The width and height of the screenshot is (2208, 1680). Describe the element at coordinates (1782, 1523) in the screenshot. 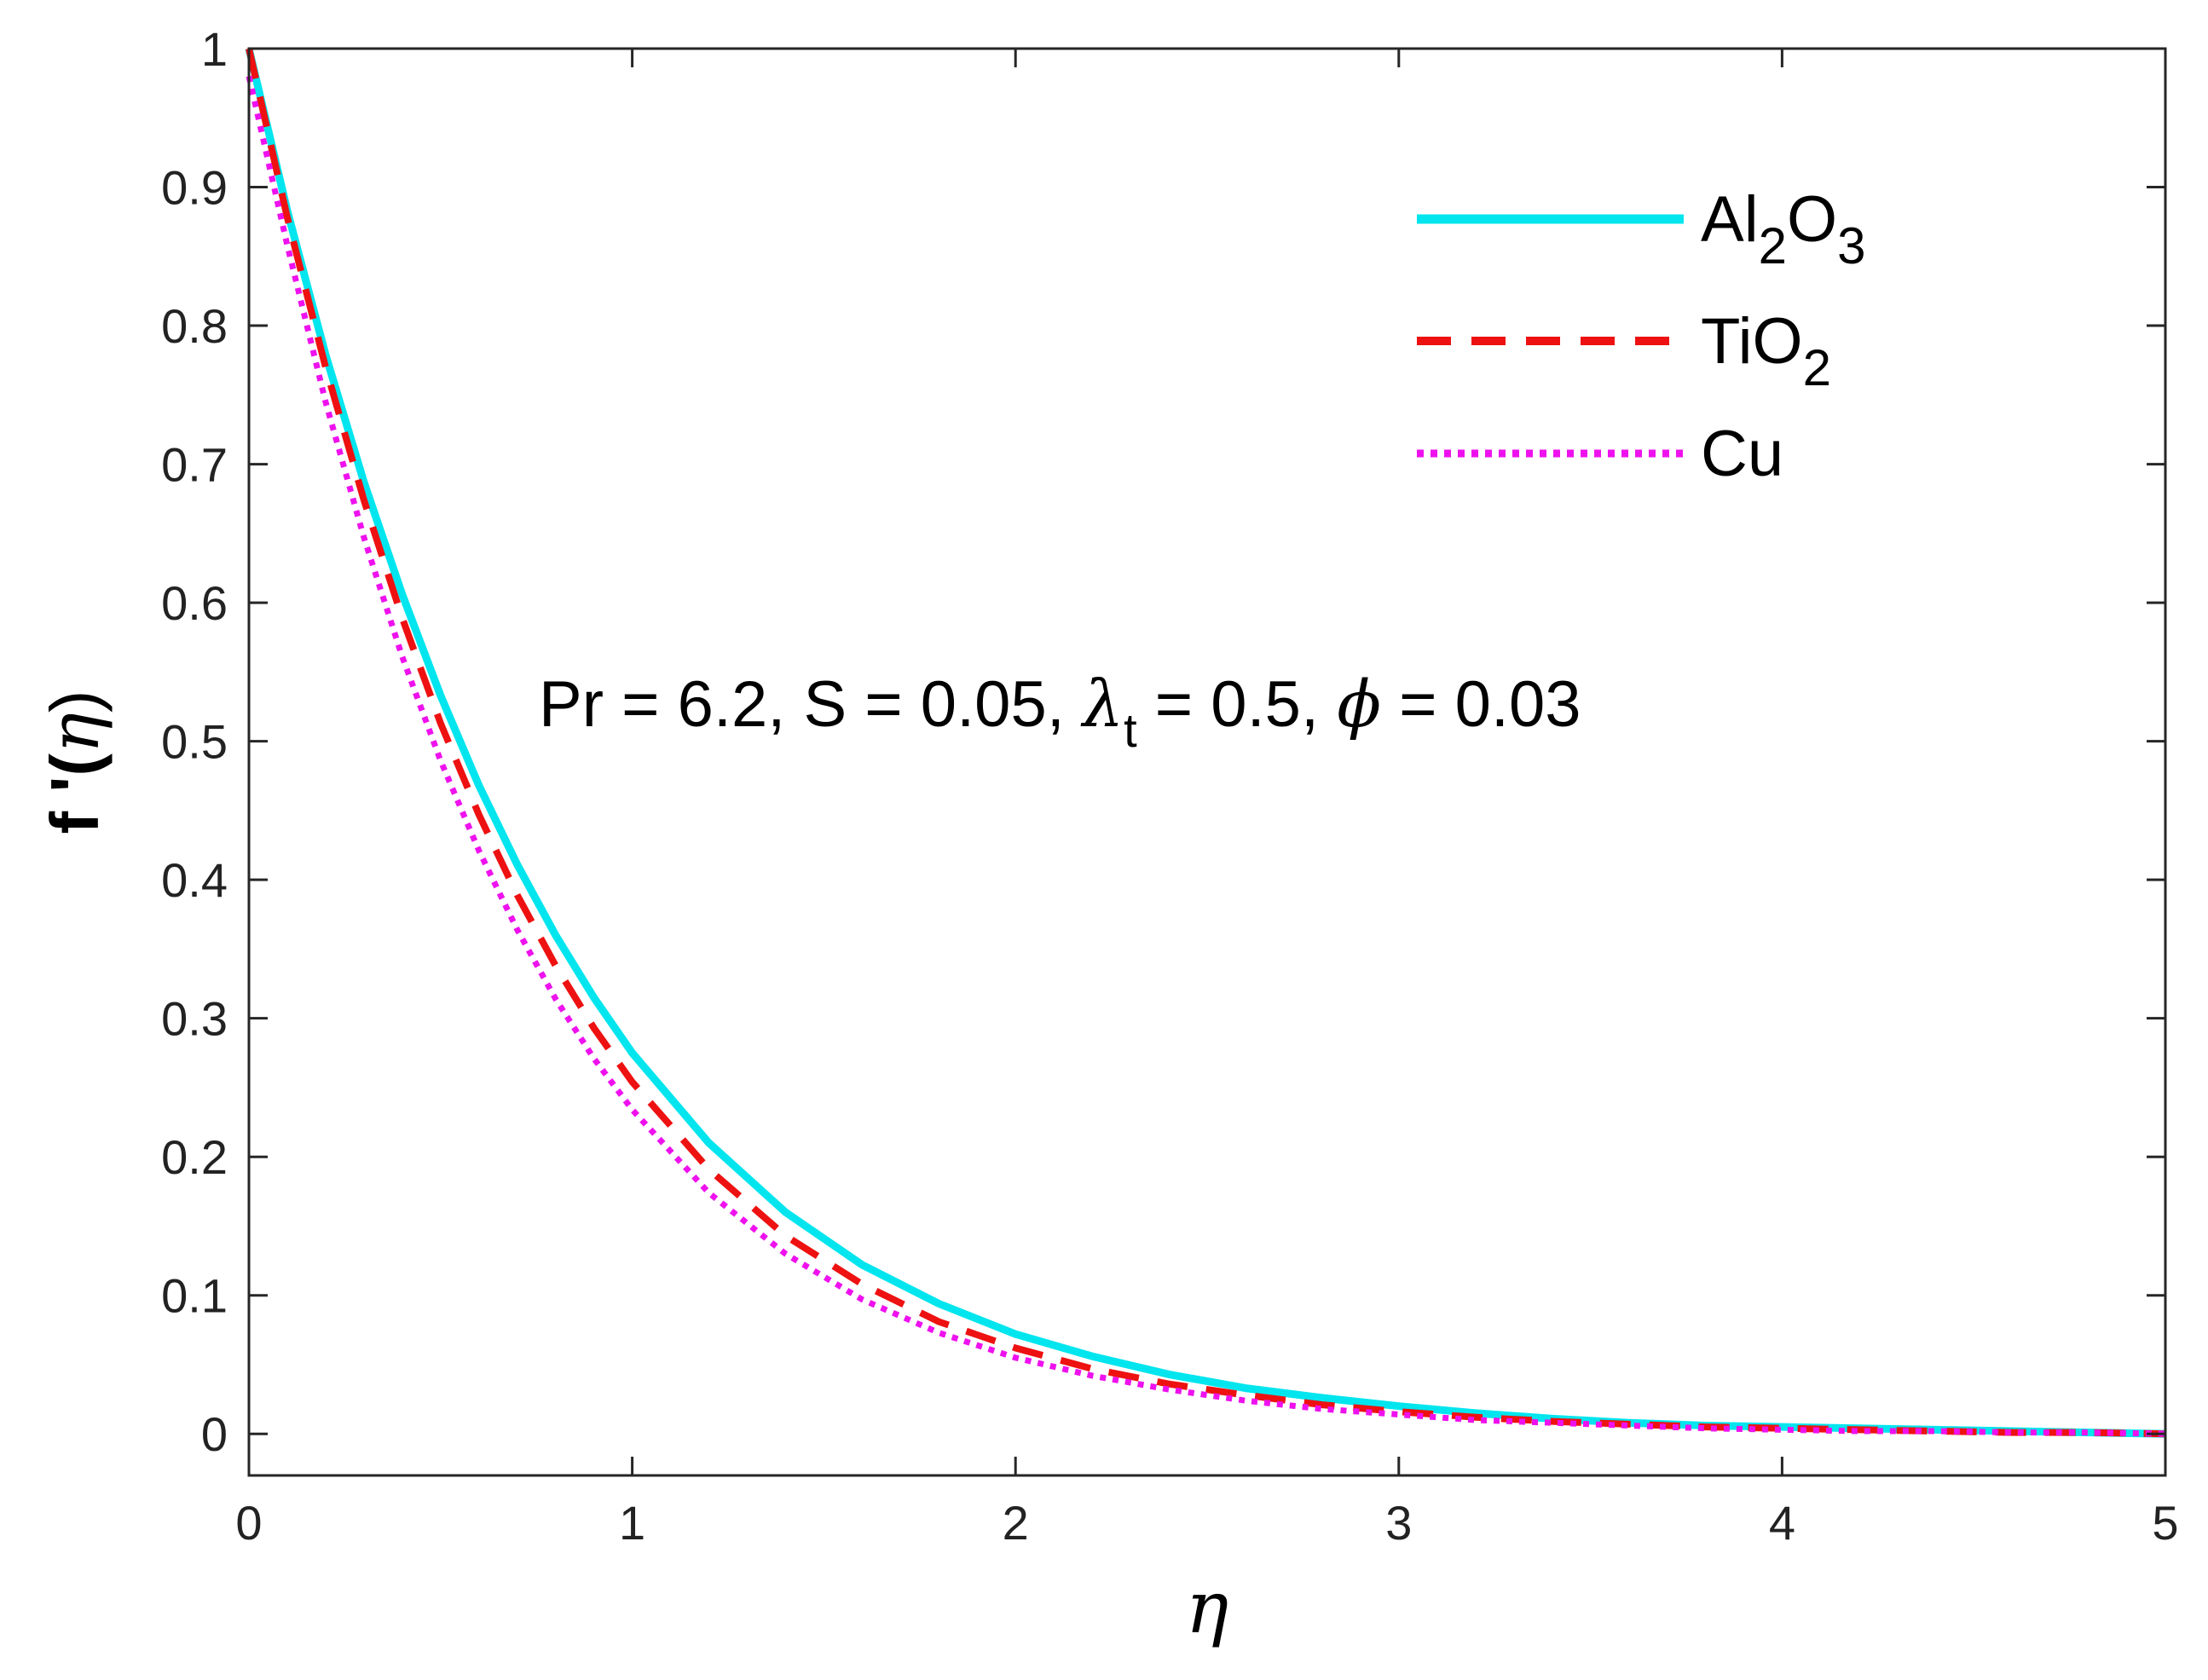

I see `x-tick-label: 4` at that location.